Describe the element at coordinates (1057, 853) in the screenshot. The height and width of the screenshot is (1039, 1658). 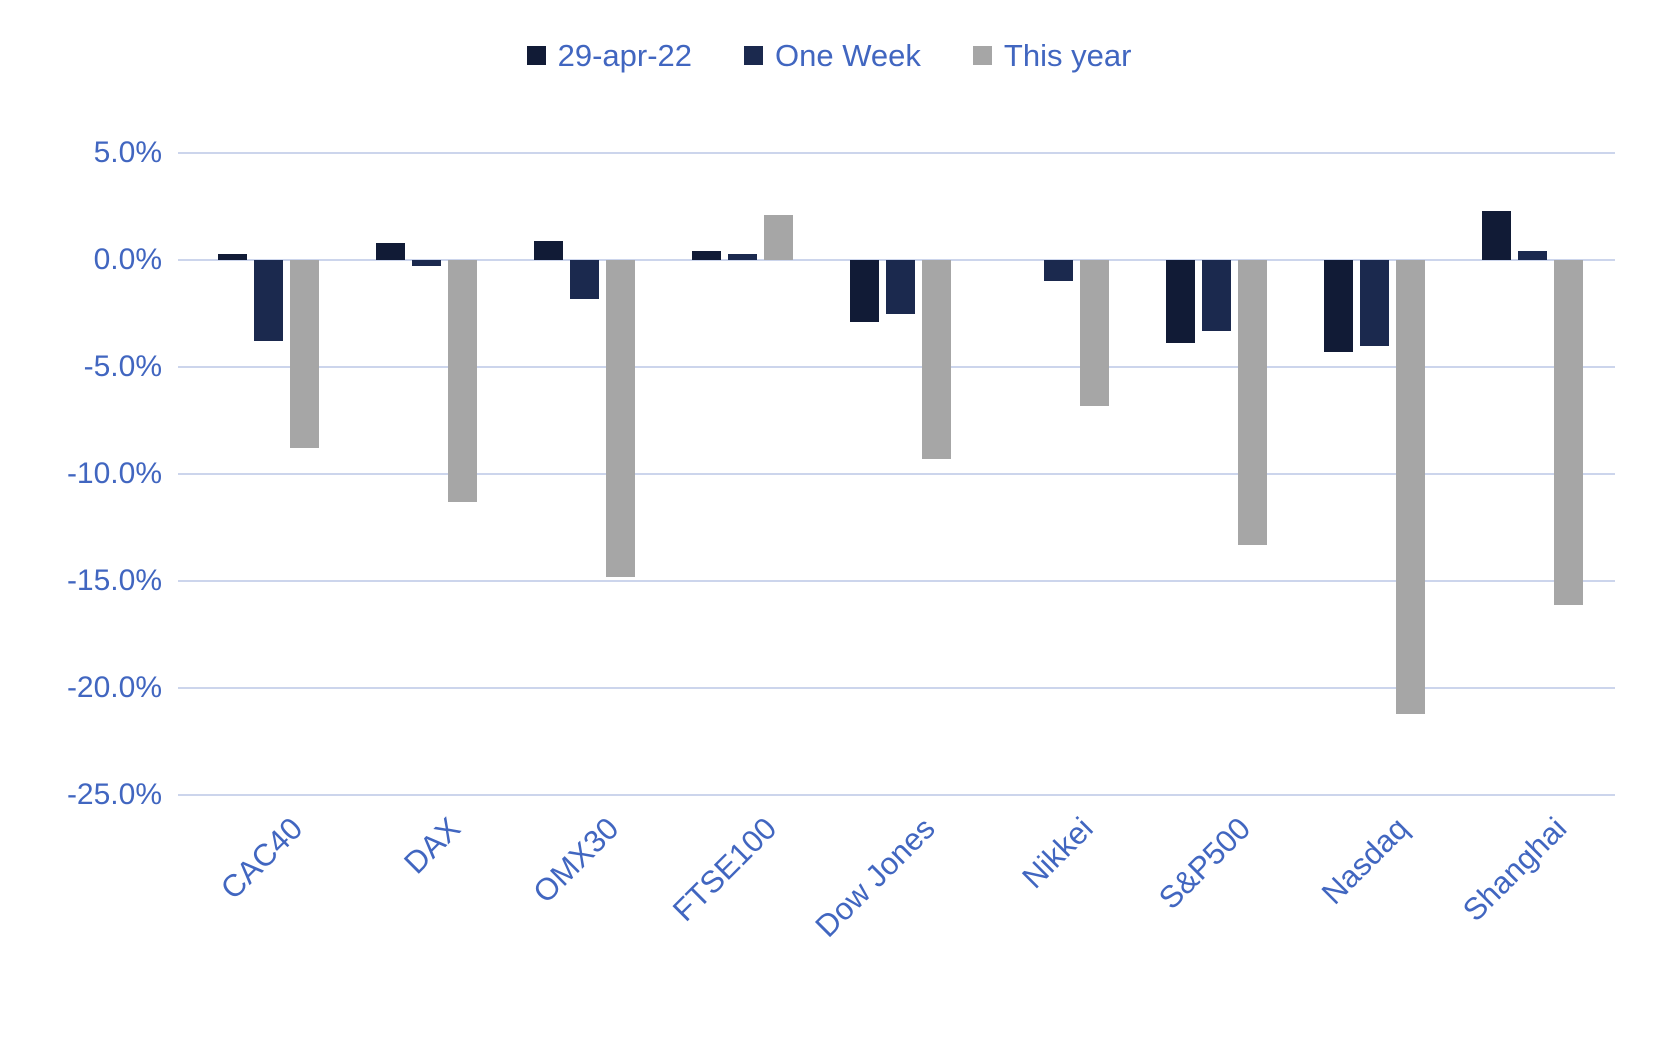
I see `x-axis-label-nikkei: Nikkei` at that location.